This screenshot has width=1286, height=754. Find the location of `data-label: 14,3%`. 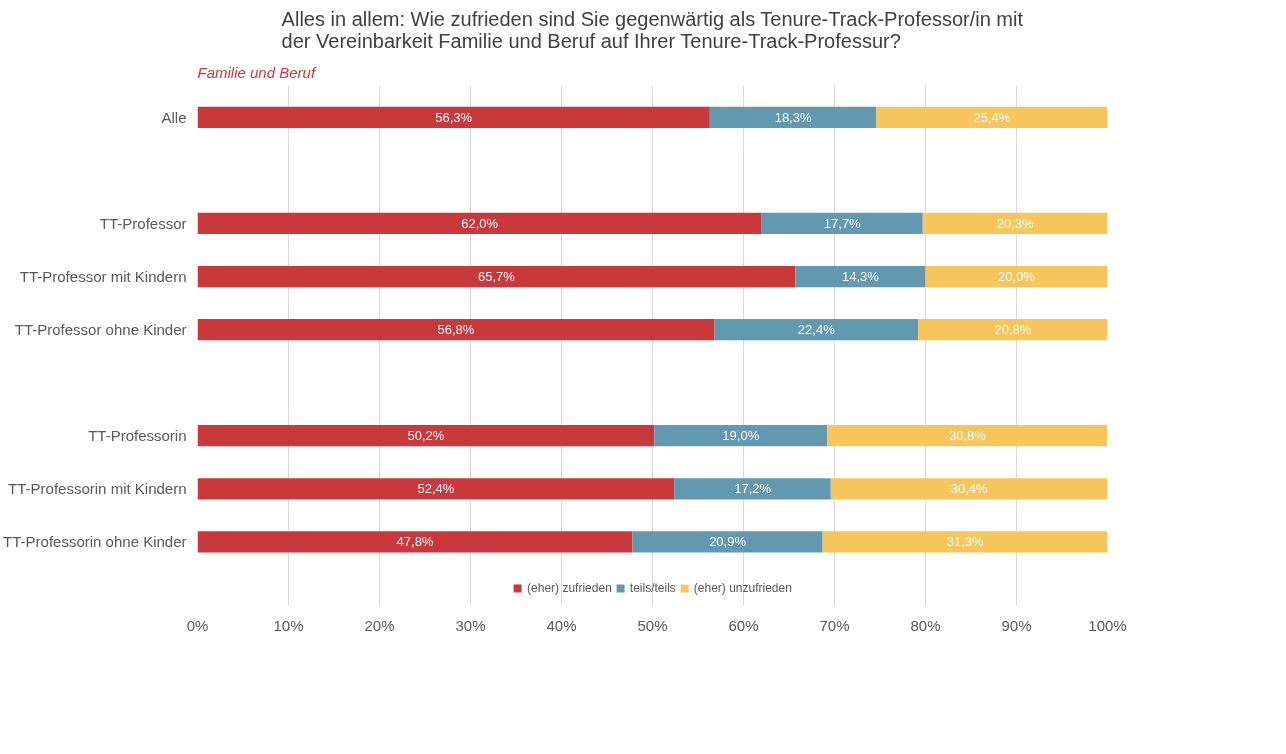

data-label: 14,3% is located at coordinates (861, 277).